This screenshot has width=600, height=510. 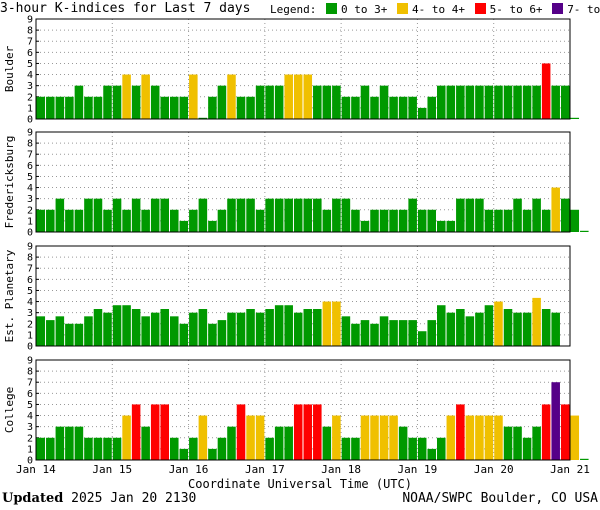 I want to click on series-label: Fredericksburg, so click(x=9, y=182).